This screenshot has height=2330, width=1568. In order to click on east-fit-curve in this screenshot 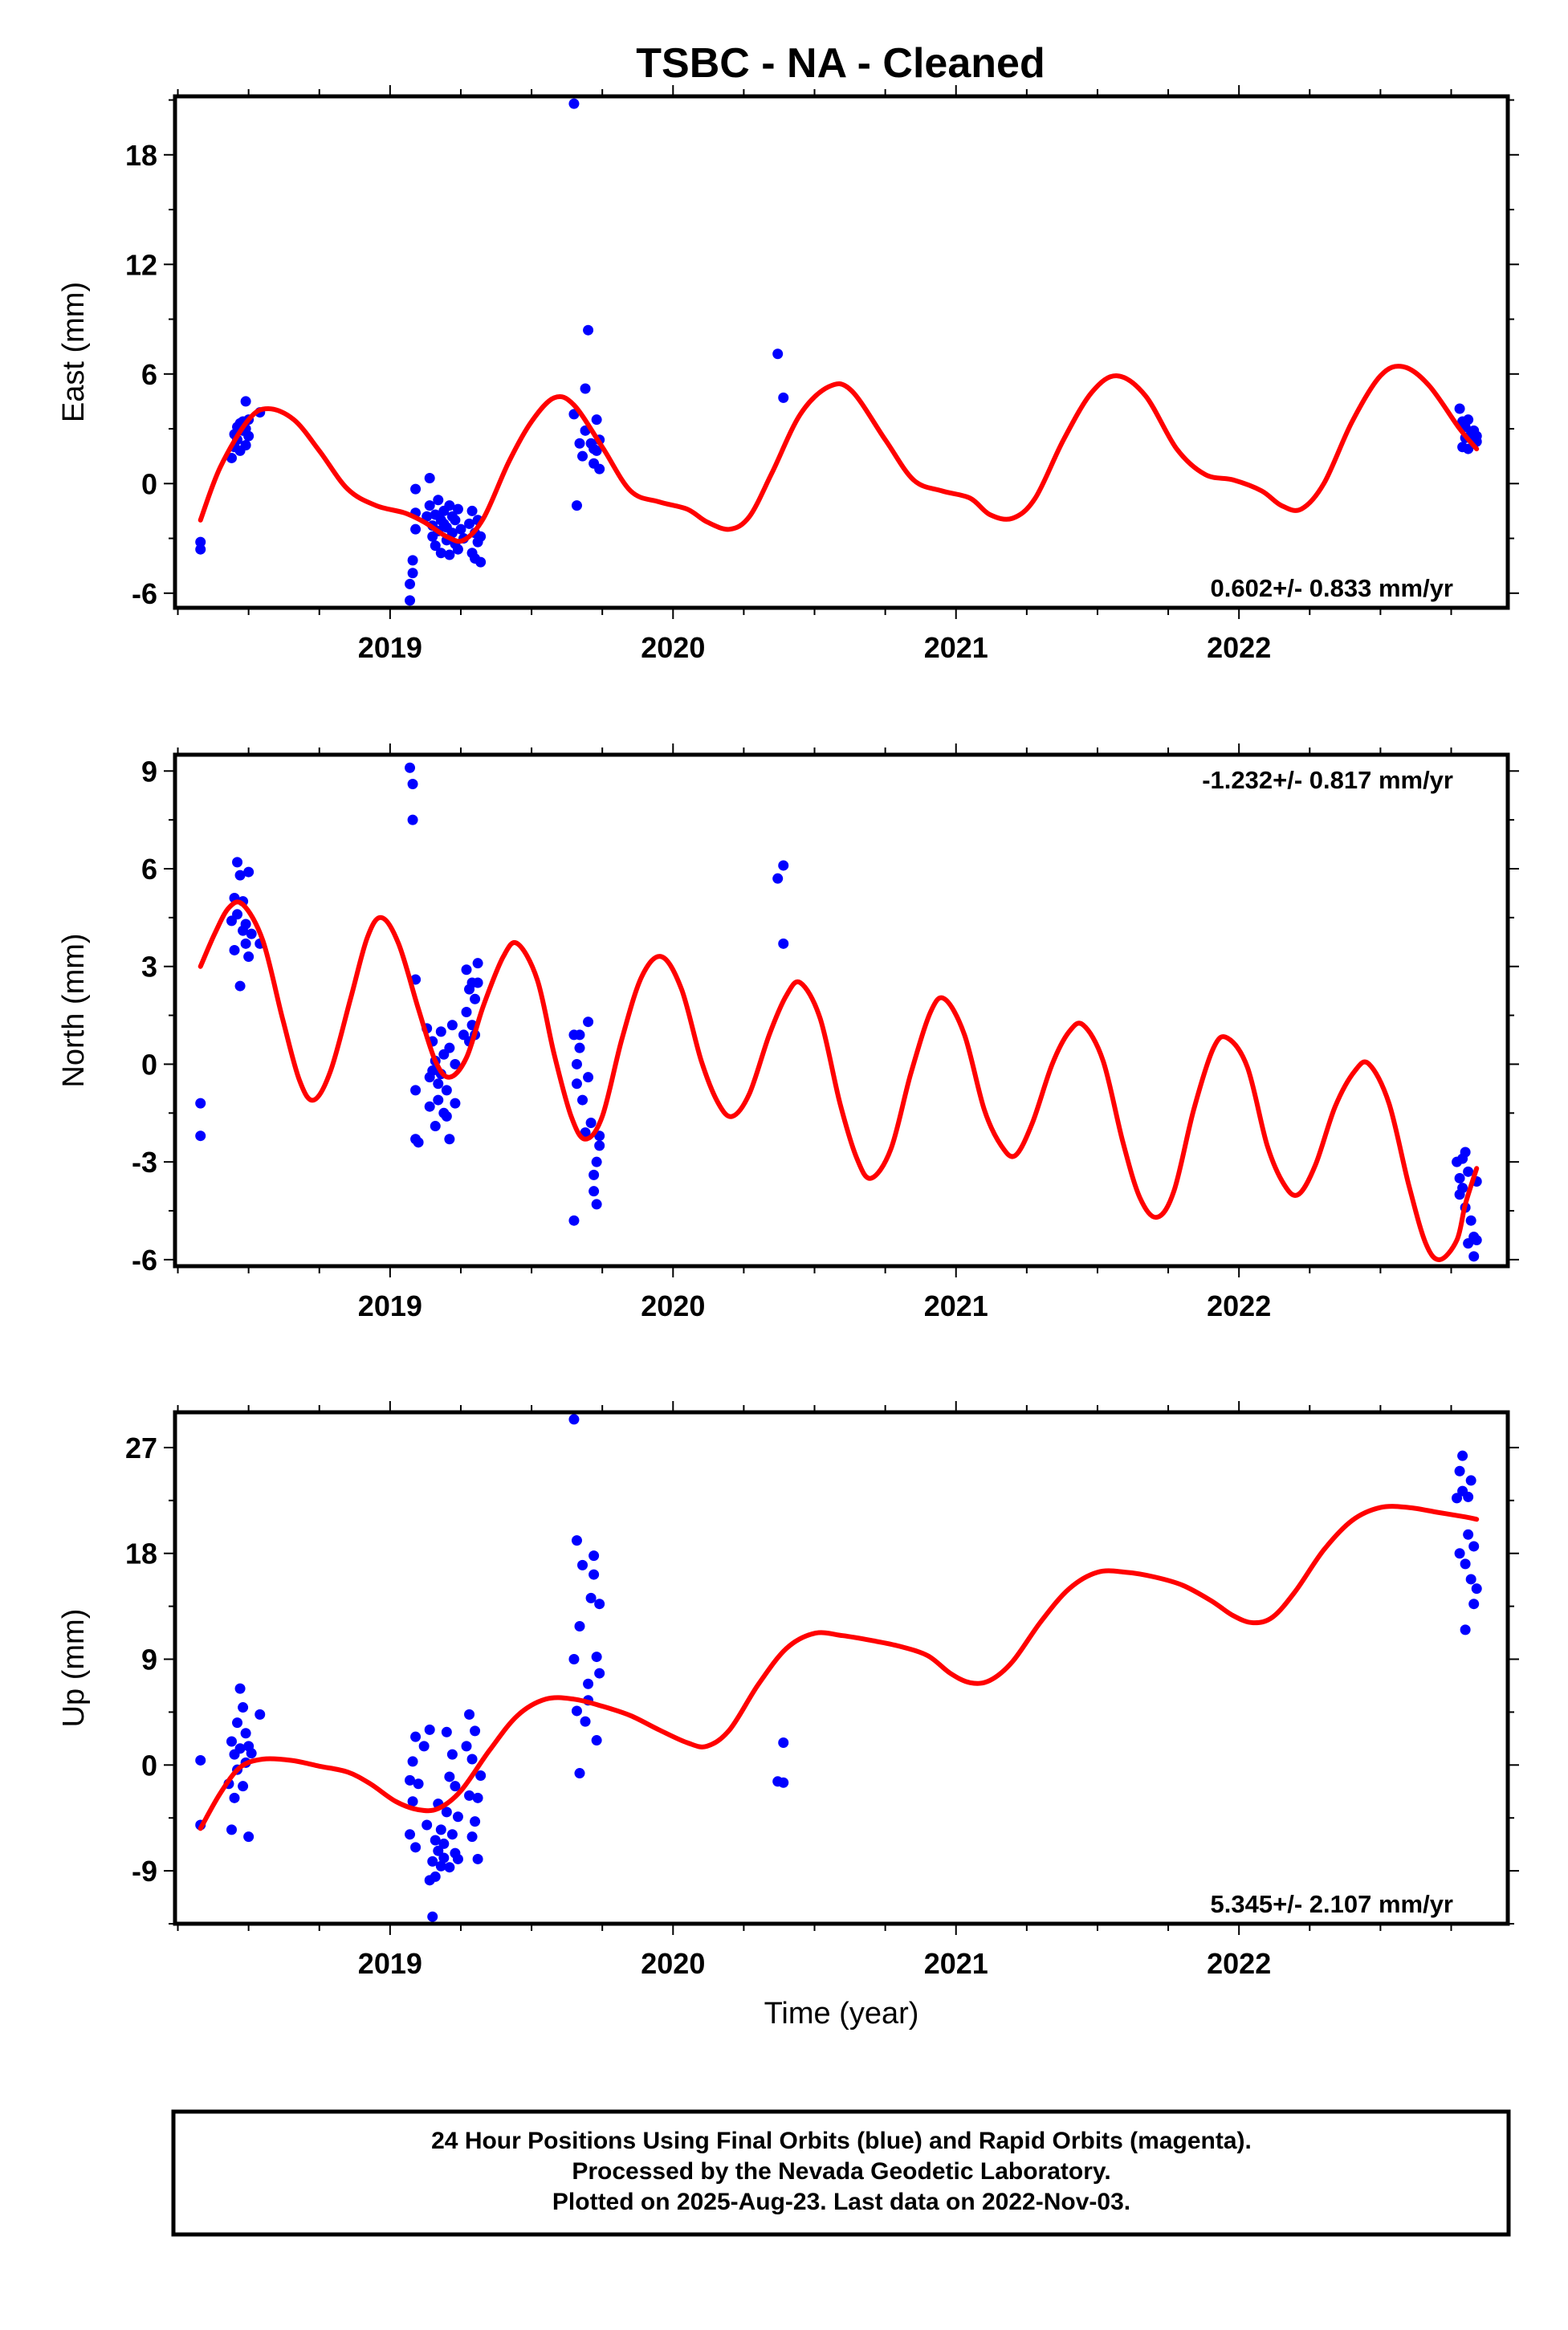, I will do `click(839, 454)`.